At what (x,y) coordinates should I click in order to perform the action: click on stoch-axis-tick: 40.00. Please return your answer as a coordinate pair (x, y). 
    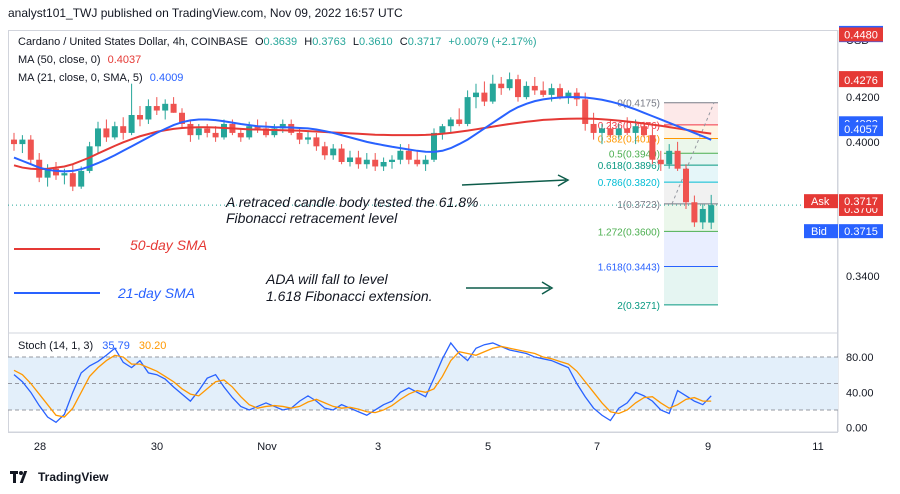
    Looking at the image, I should click on (860, 393).